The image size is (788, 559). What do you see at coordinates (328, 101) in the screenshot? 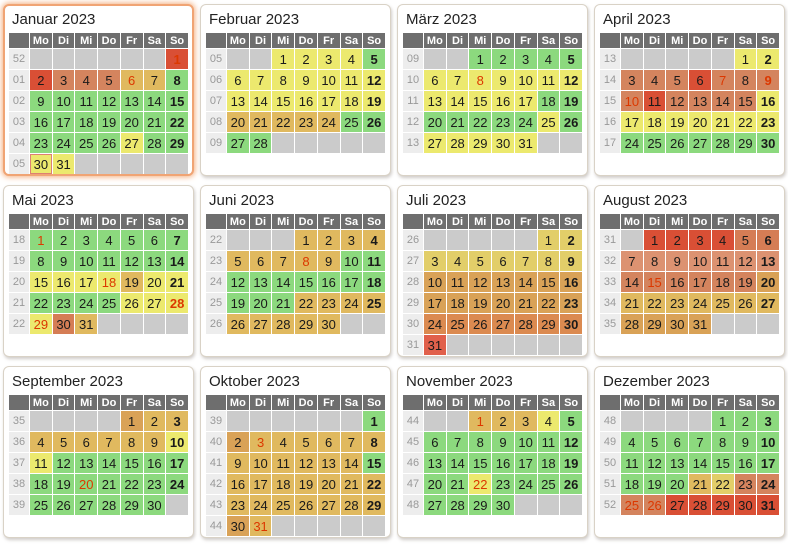
I see `day-cell: 17` at bounding box center [328, 101].